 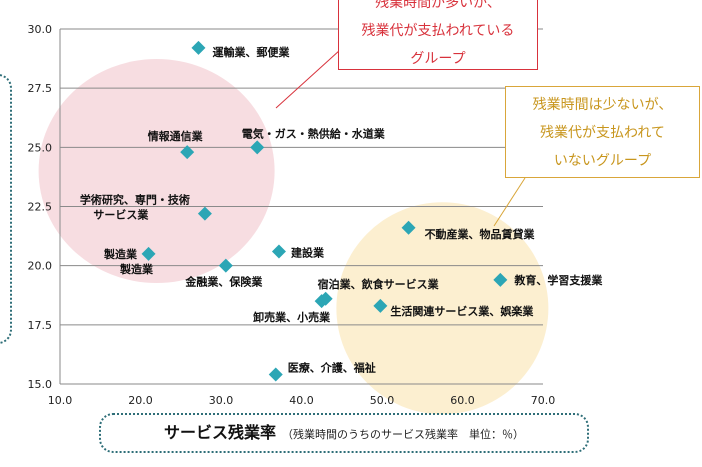 I want to click on data-label: 卸売業、小売業, so click(x=292, y=317).